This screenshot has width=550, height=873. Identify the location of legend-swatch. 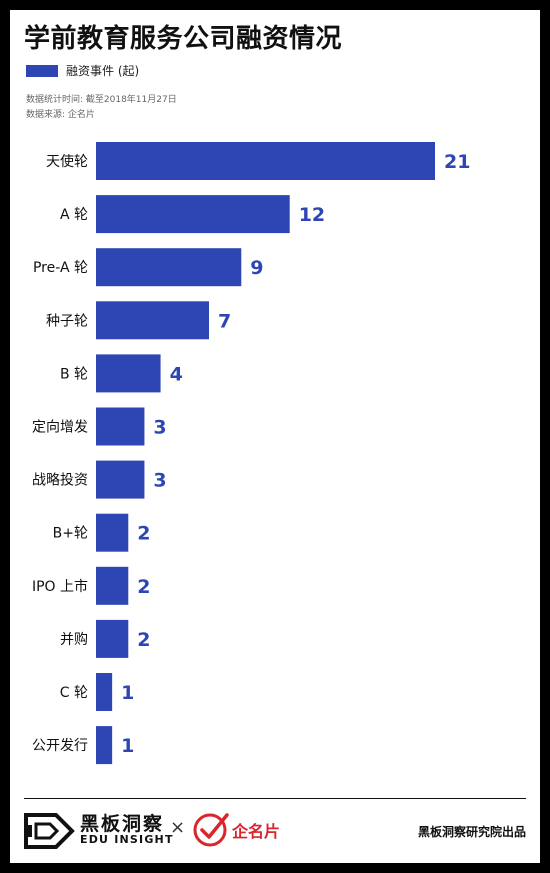
(42, 70).